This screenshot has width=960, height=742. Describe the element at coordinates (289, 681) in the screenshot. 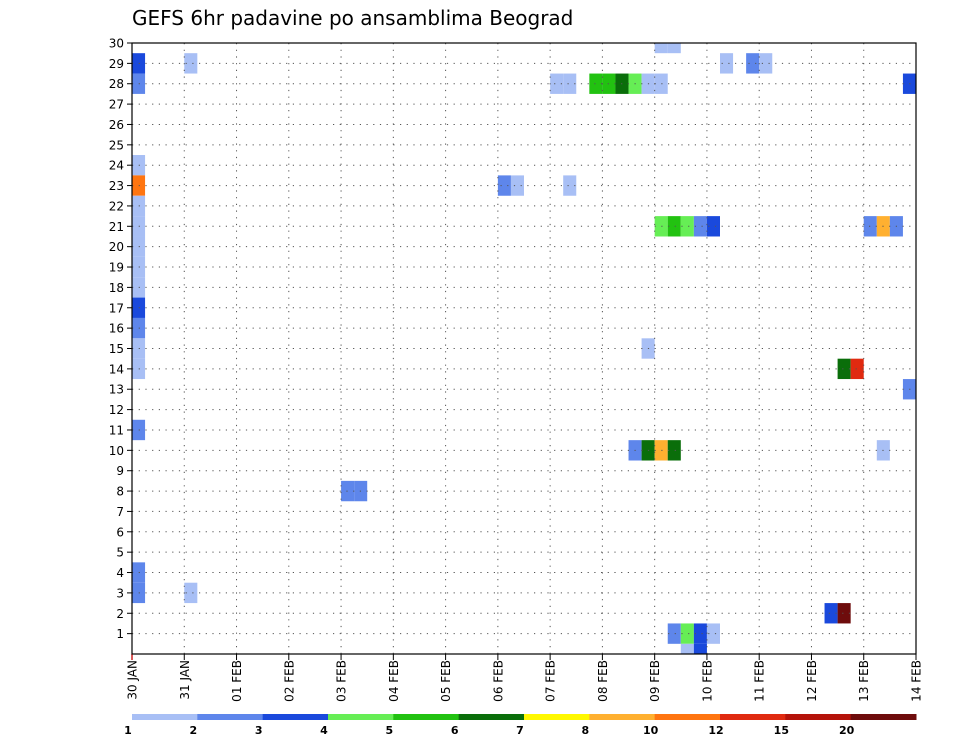

I see `x-tick-label: 02 FEB` at that location.